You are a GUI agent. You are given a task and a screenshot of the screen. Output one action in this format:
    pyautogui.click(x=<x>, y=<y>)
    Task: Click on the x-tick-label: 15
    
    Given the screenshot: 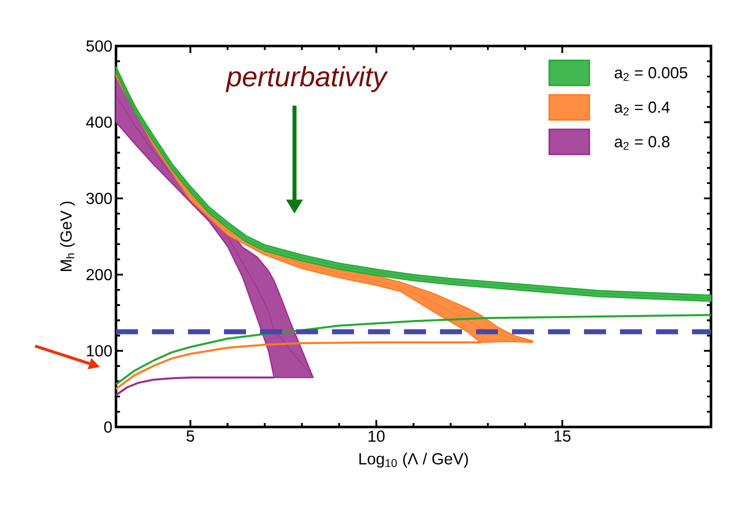 What is the action you would take?
    pyautogui.click(x=562, y=436)
    